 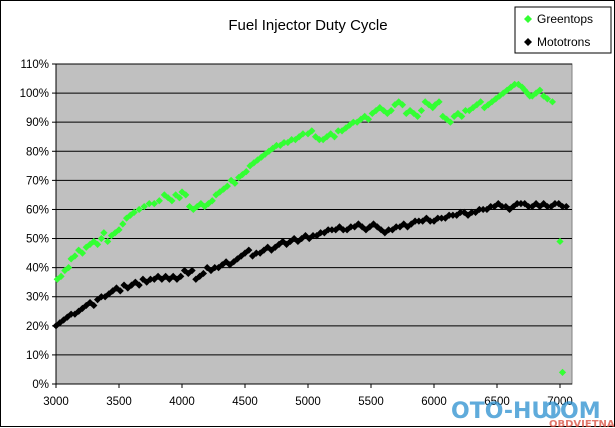 What do you see at coordinates (37, 269) in the screenshot?
I see `y-tick-label: 40%` at bounding box center [37, 269].